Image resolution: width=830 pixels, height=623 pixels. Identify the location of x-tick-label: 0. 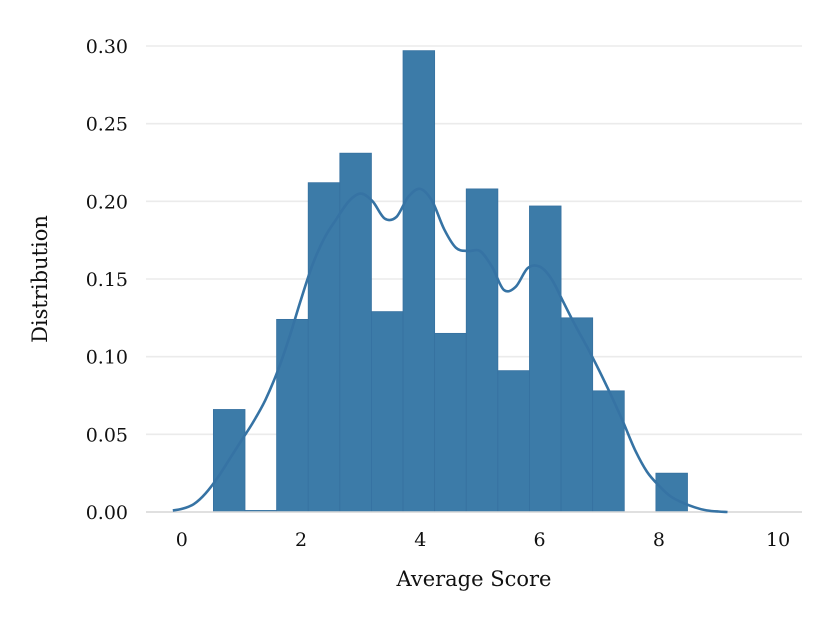
(182, 540).